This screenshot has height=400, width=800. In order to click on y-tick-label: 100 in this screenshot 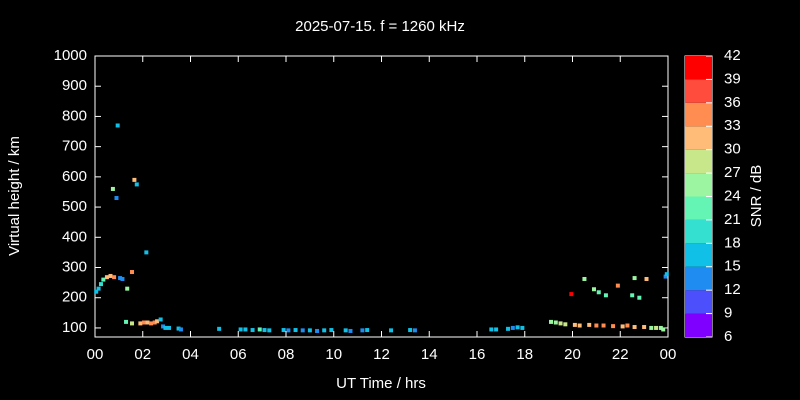, I will do `click(74, 327)`.